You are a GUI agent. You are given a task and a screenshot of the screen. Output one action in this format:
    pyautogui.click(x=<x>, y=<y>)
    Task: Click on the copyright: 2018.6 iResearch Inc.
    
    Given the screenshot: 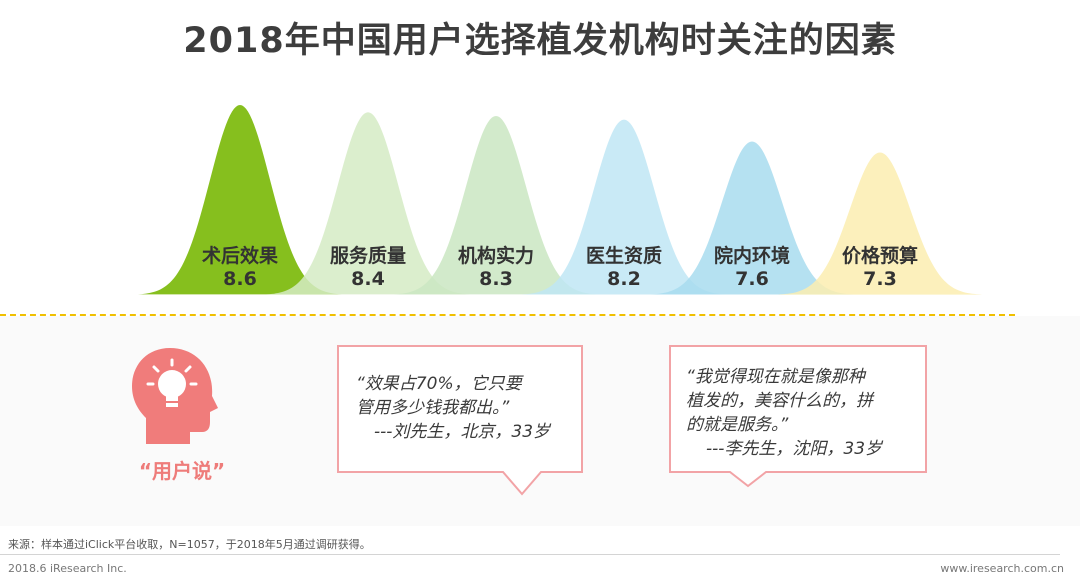 What is the action you would take?
    pyautogui.click(x=67, y=568)
    